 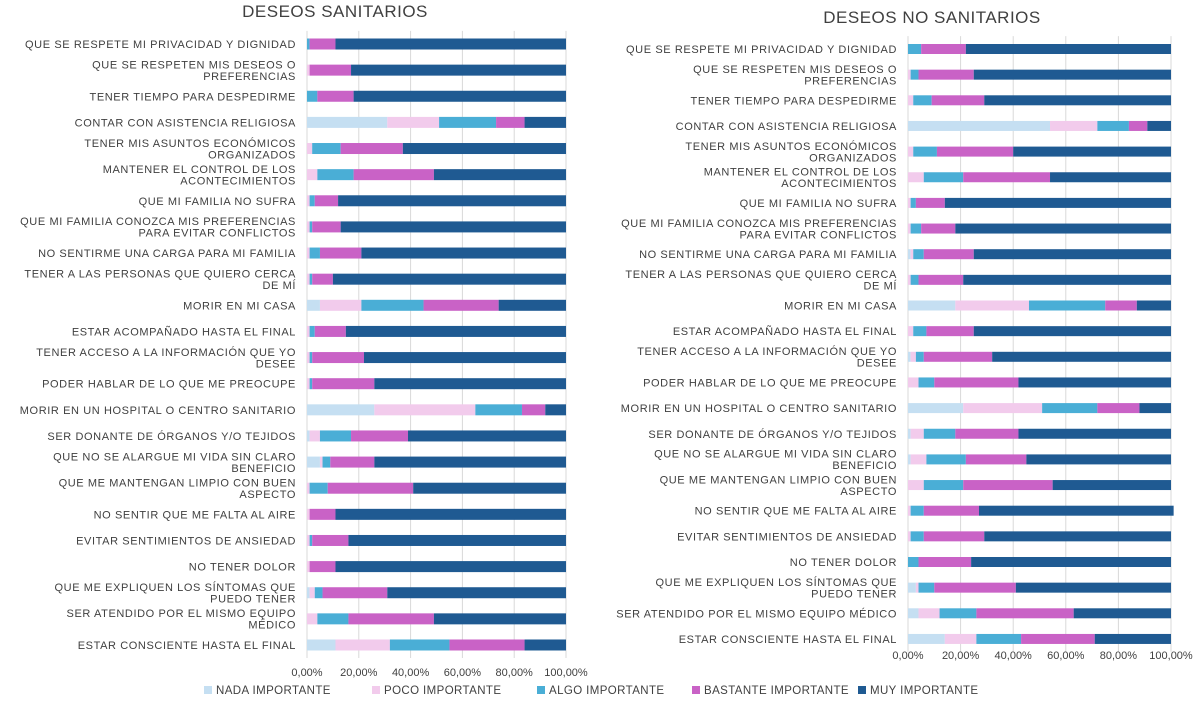 I want to click on category-label: EVITAR SENTIMIENTOS DE ANSIEDAD, so click(x=787, y=537).